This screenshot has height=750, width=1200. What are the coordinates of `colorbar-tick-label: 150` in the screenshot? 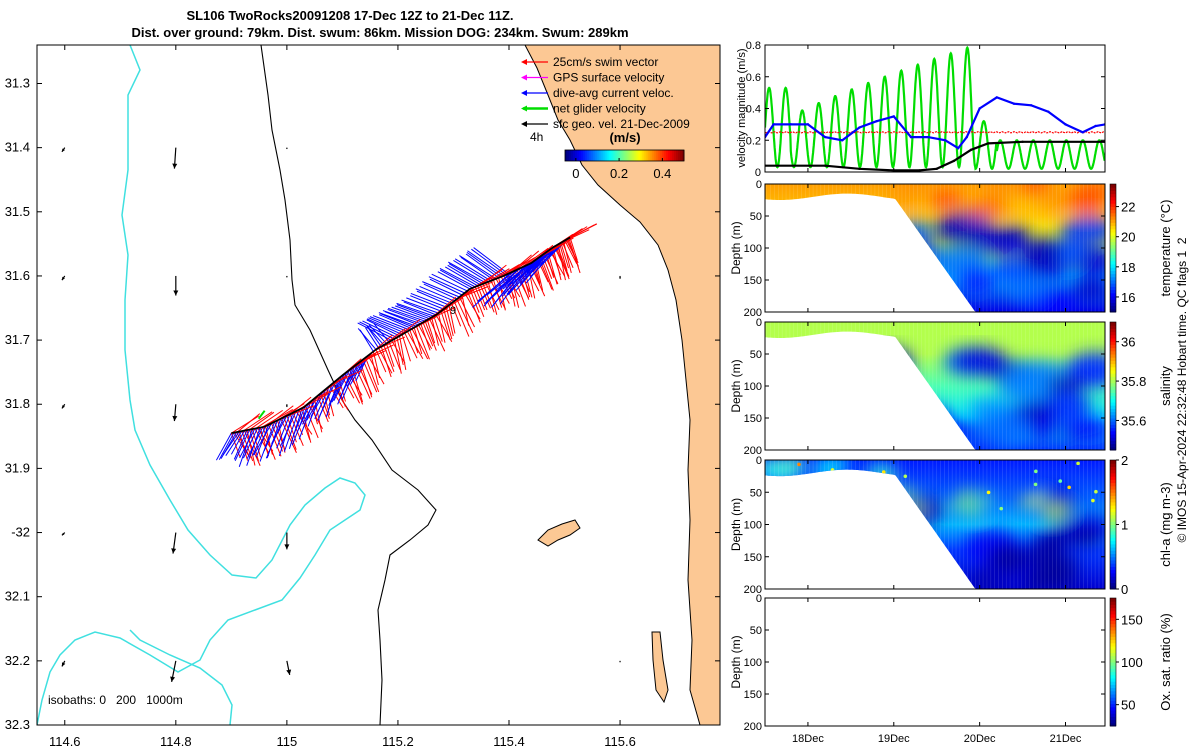 It's located at (1132, 619).